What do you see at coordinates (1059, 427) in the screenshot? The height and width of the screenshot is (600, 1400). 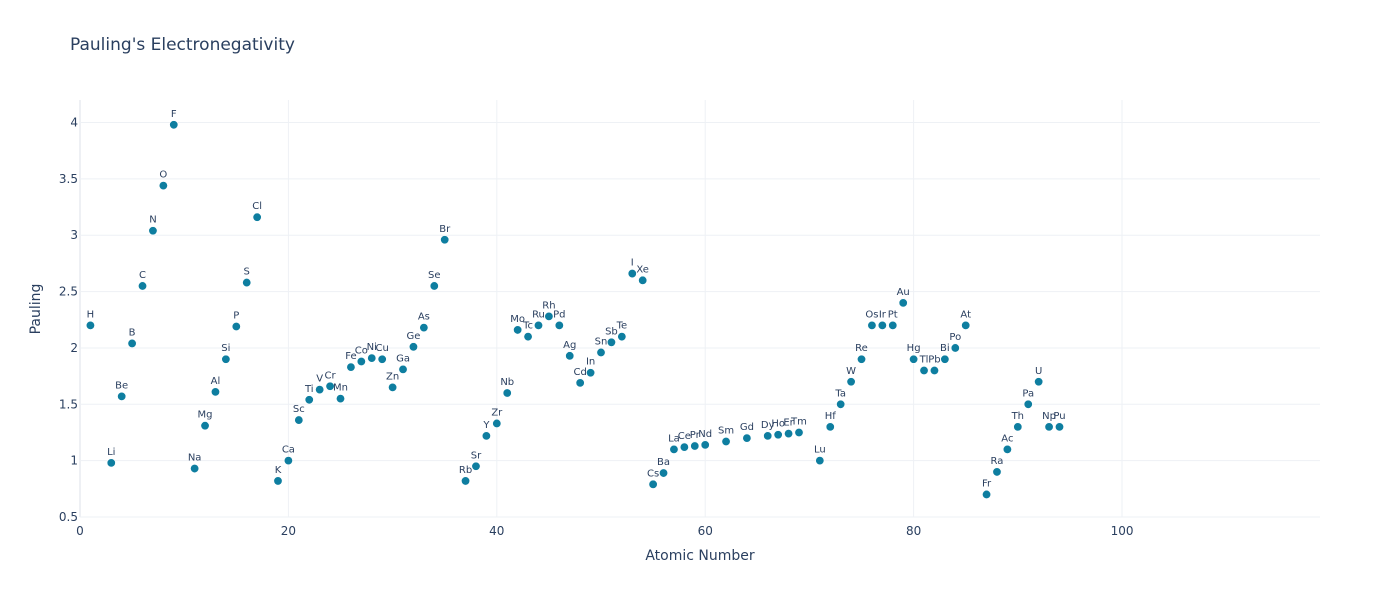 I see `data-point-pu` at bounding box center [1059, 427].